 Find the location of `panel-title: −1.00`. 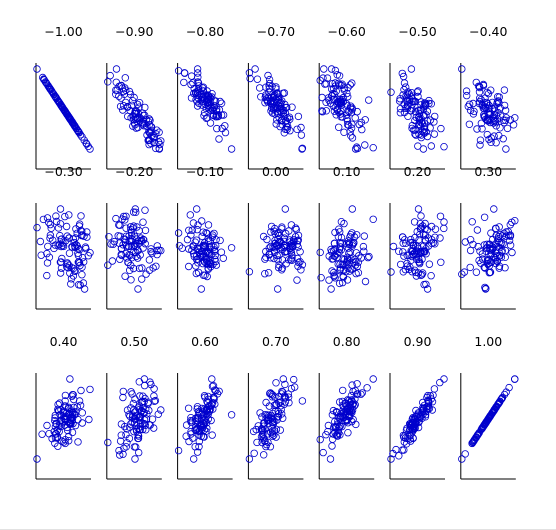

panel-title: −1.00 is located at coordinates (63, 31).